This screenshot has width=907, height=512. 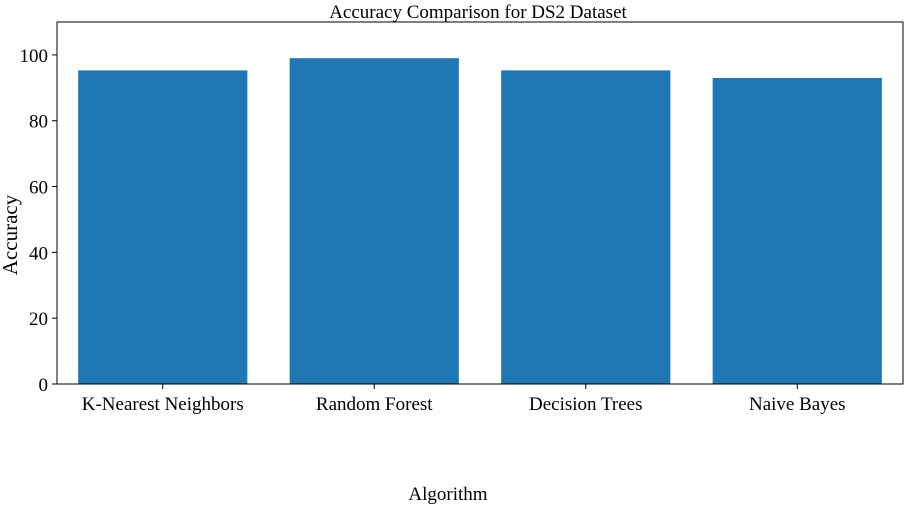 I want to click on y-axis-label: Accuracy, so click(x=11, y=234).